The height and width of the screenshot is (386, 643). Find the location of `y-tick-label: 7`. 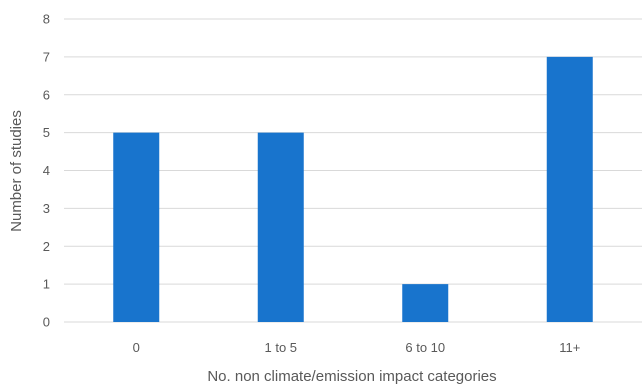

y-tick-label: 7 is located at coordinates (46, 56).